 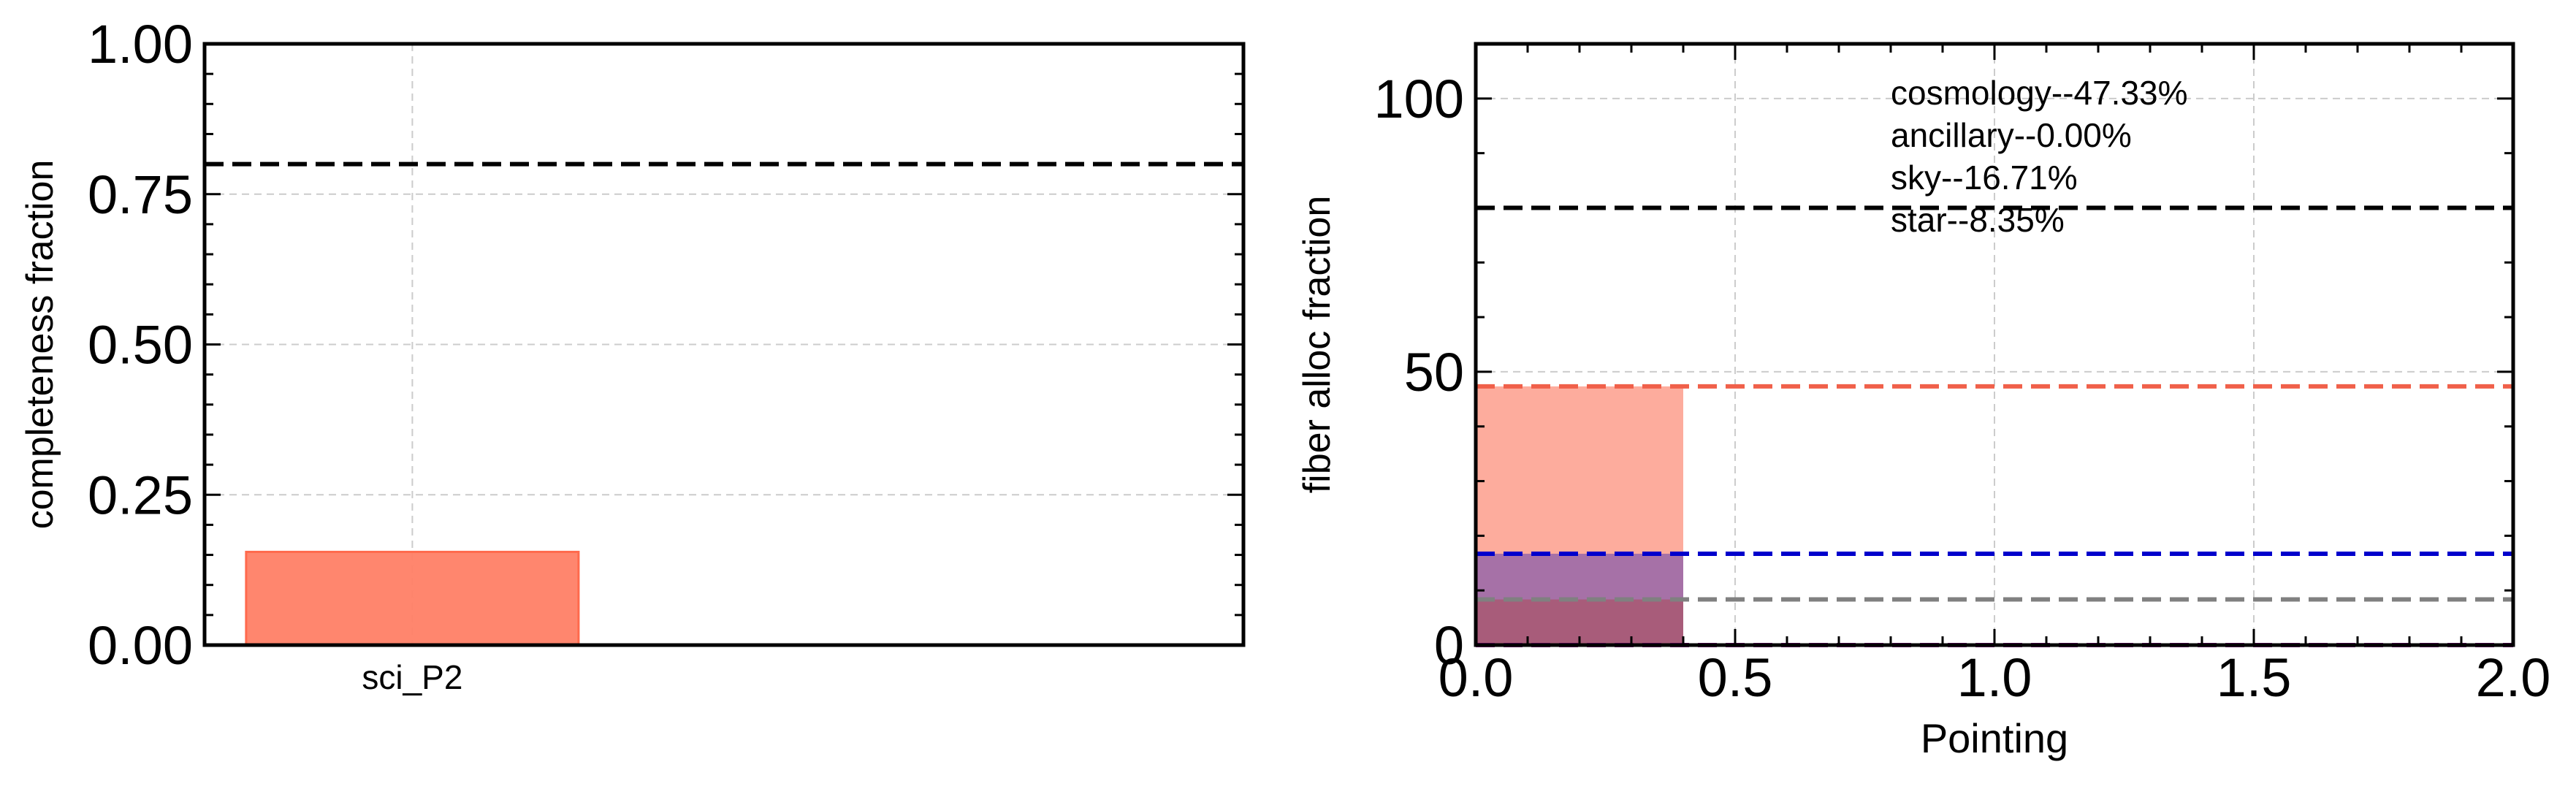 What do you see at coordinates (140, 194) in the screenshot?
I see `y-tick-label: 0.75` at bounding box center [140, 194].